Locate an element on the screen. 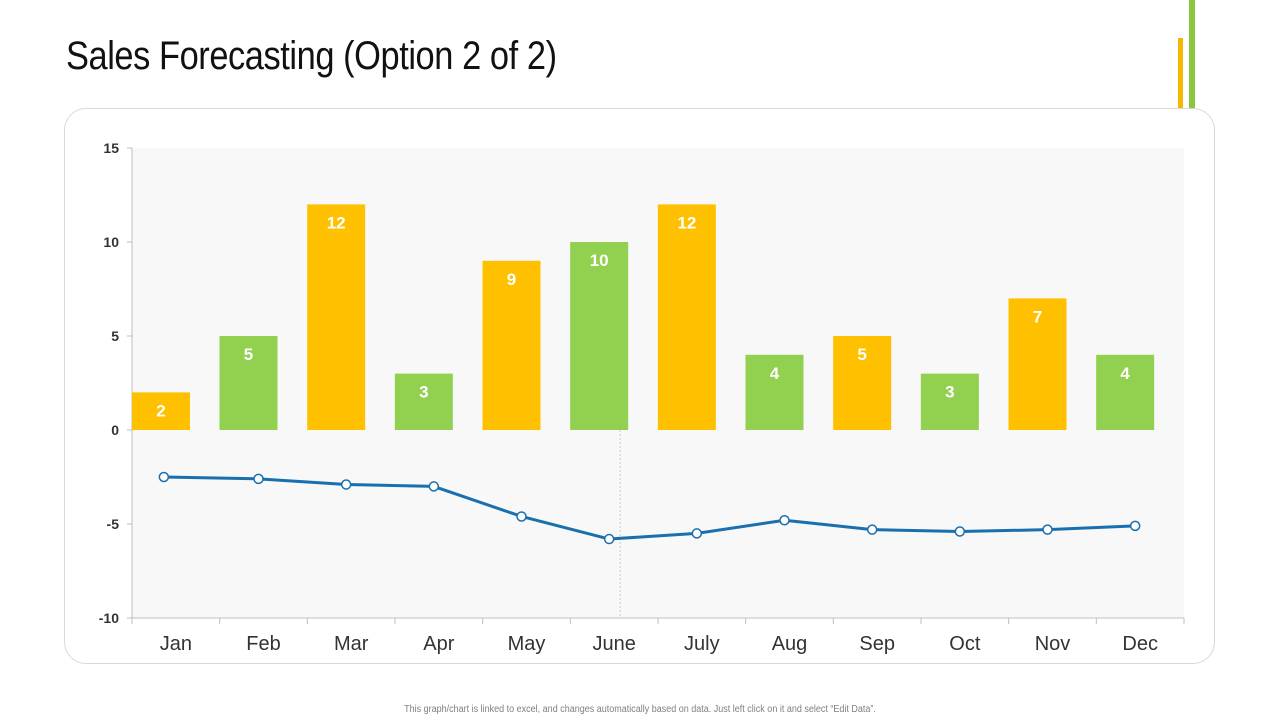 This screenshot has height=720, width=1280. y-tick-label: -10 is located at coordinates (109, 618).